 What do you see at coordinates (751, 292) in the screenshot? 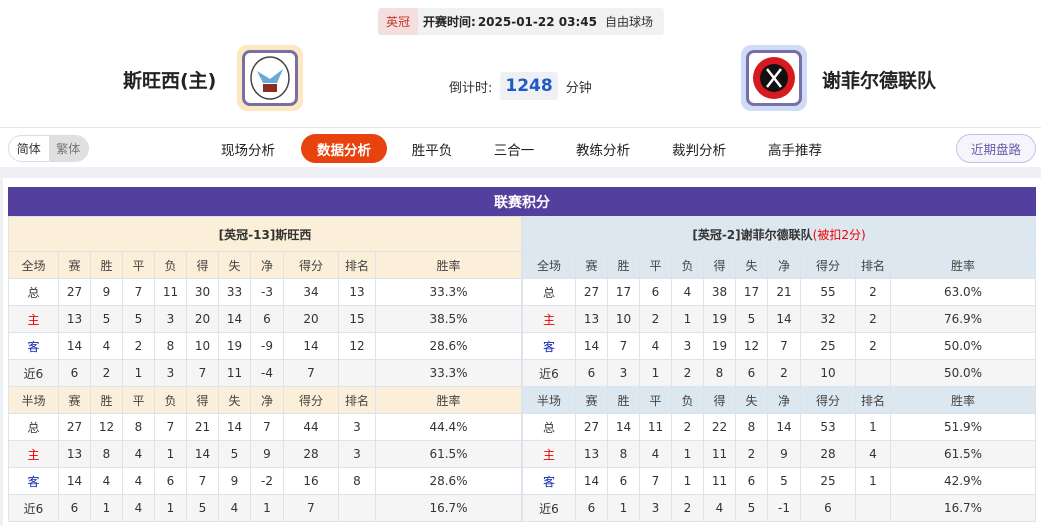
I see `cell: 17` at bounding box center [751, 292].